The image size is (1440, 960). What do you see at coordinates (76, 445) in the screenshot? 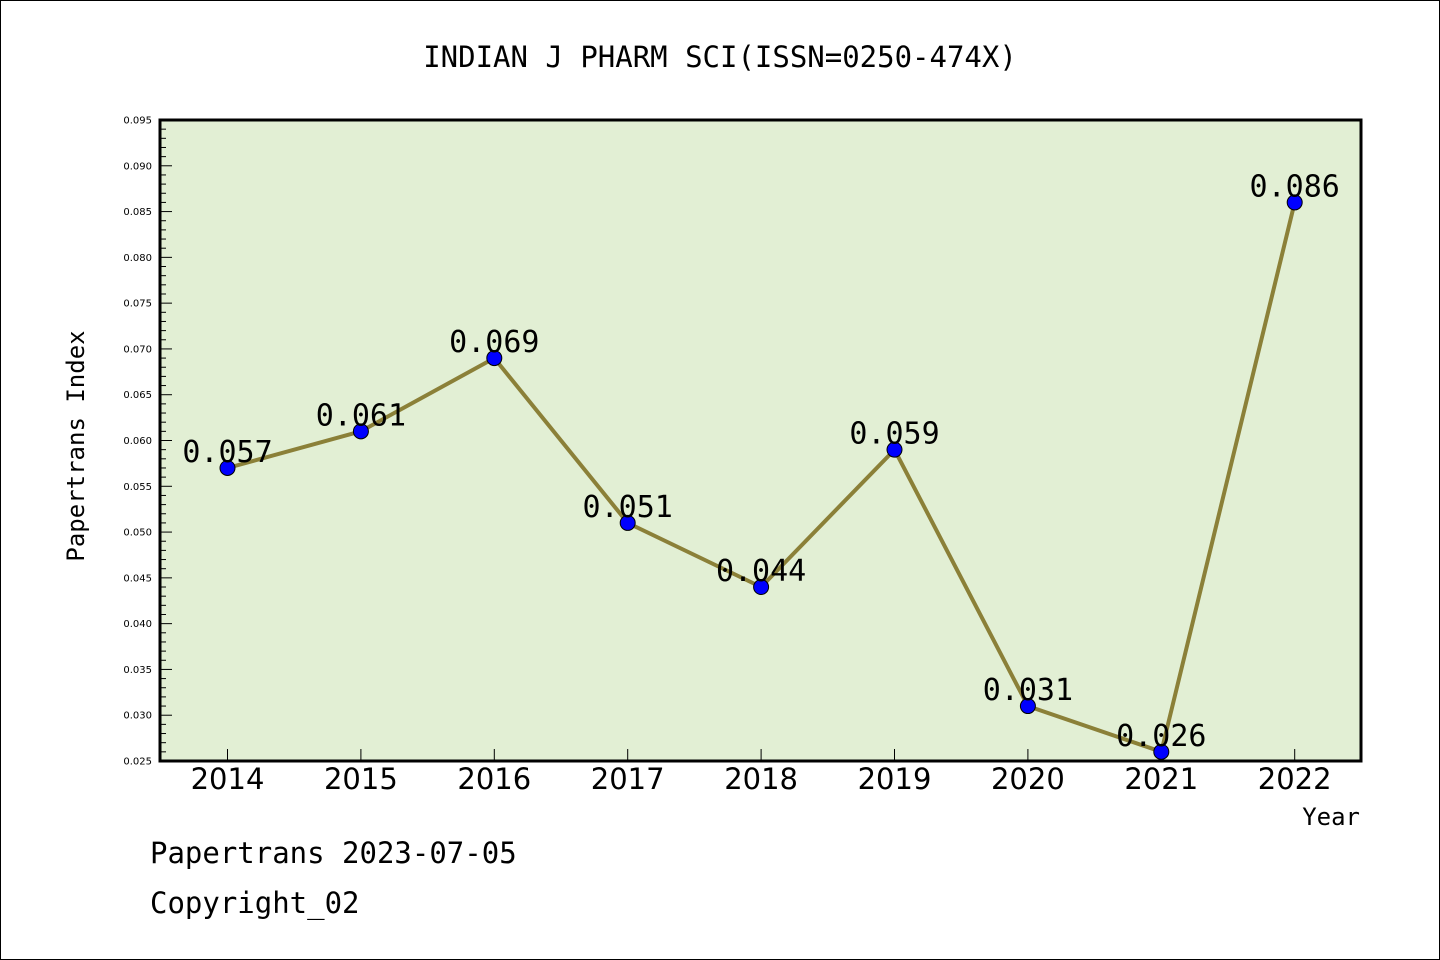
I see `y-axis-label: Papertrans Index` at bounding box center [76, 445].